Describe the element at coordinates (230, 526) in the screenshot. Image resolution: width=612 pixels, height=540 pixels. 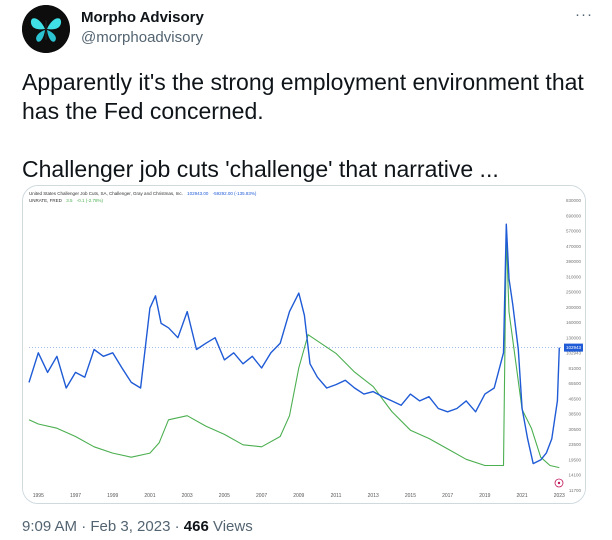
I see `views-label: Views` at that location.